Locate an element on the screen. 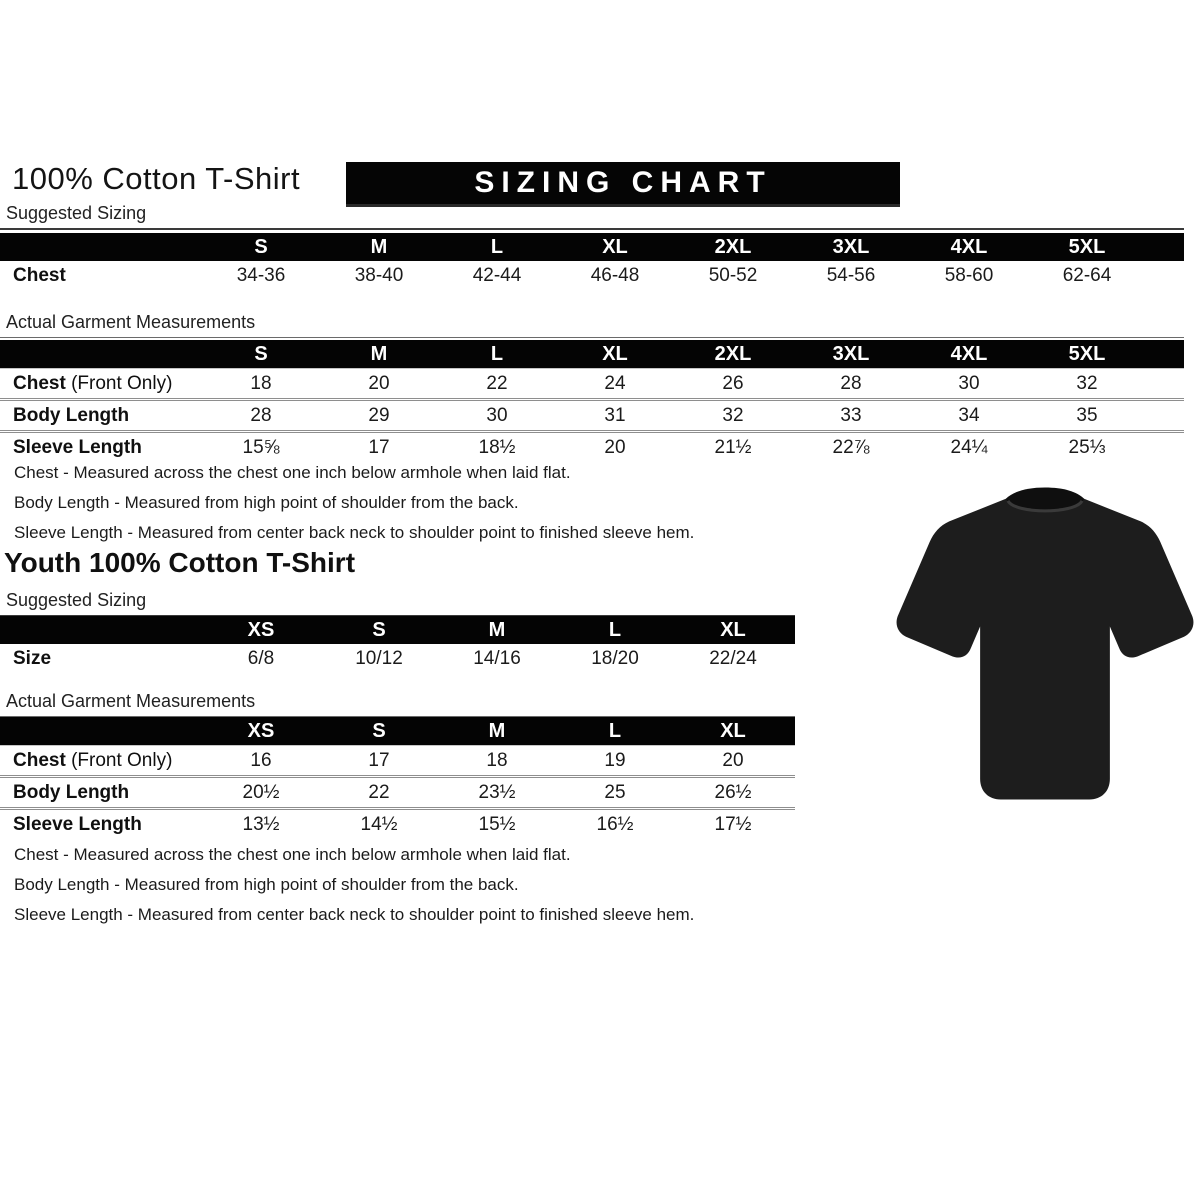  sizing-chart-banner: SIZING CHART is located at coordinates (623, 184).